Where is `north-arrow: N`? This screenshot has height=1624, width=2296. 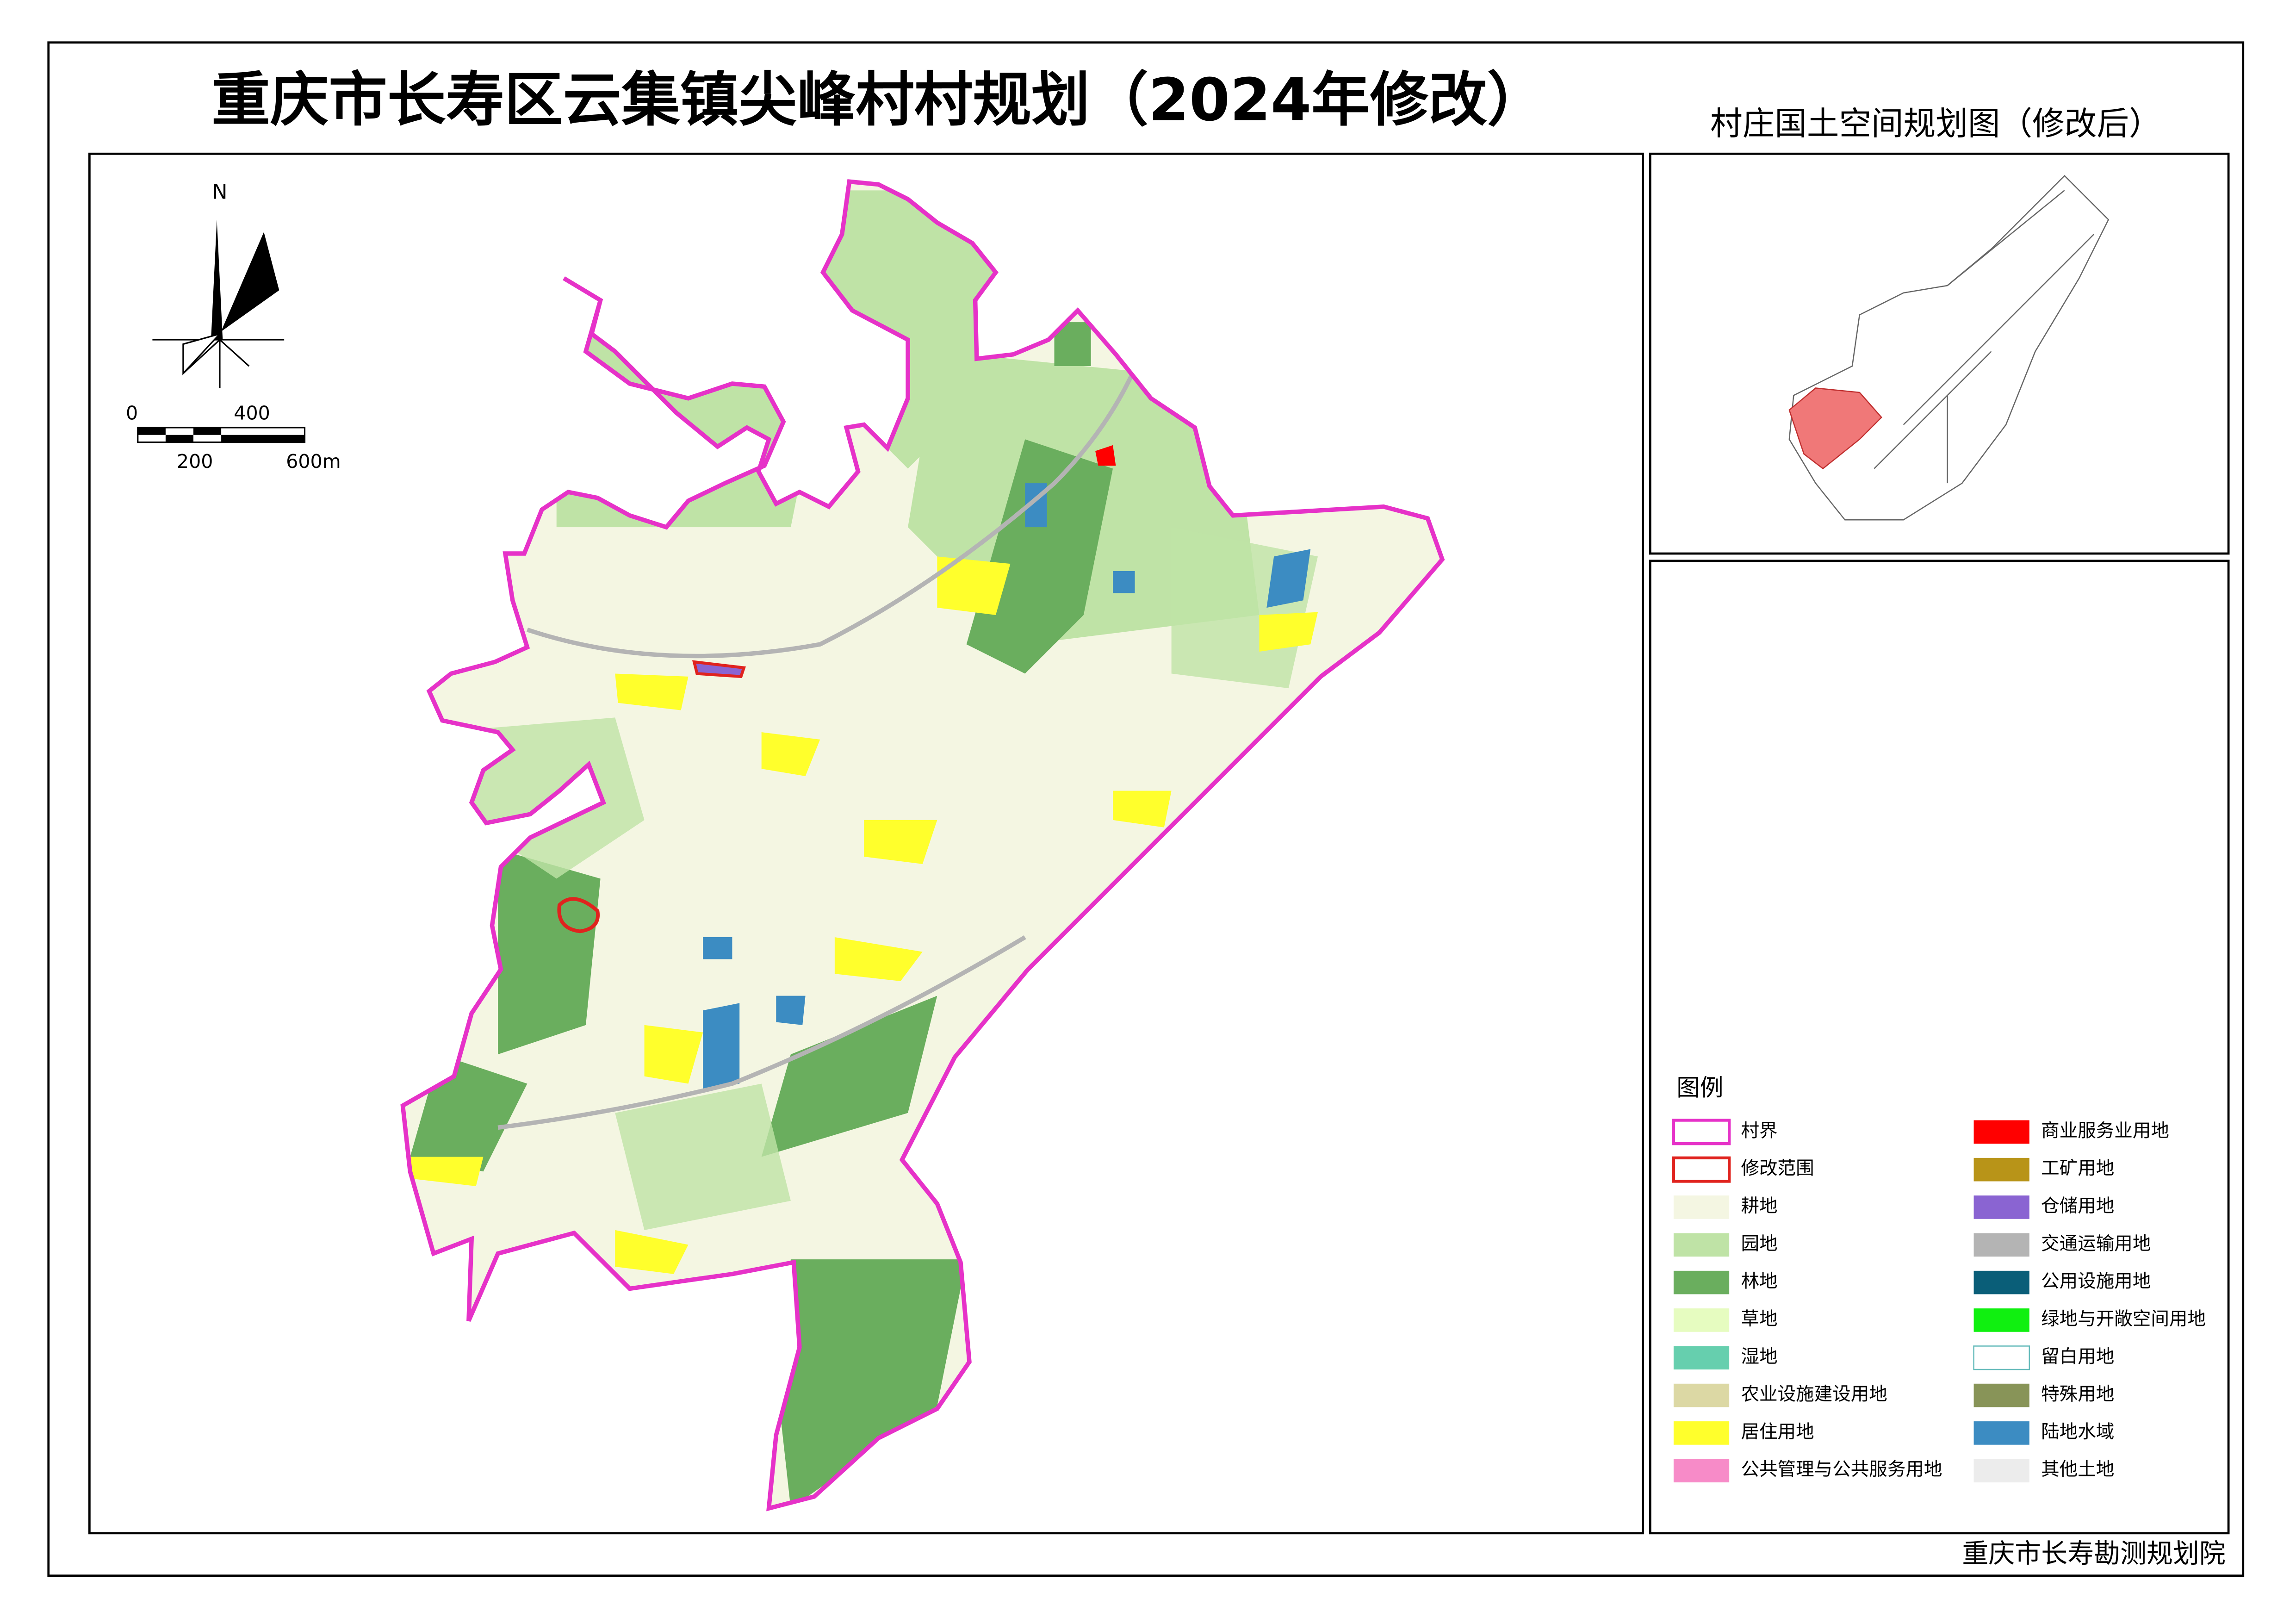 north-arrow: N is located at coordinates (218, 284).